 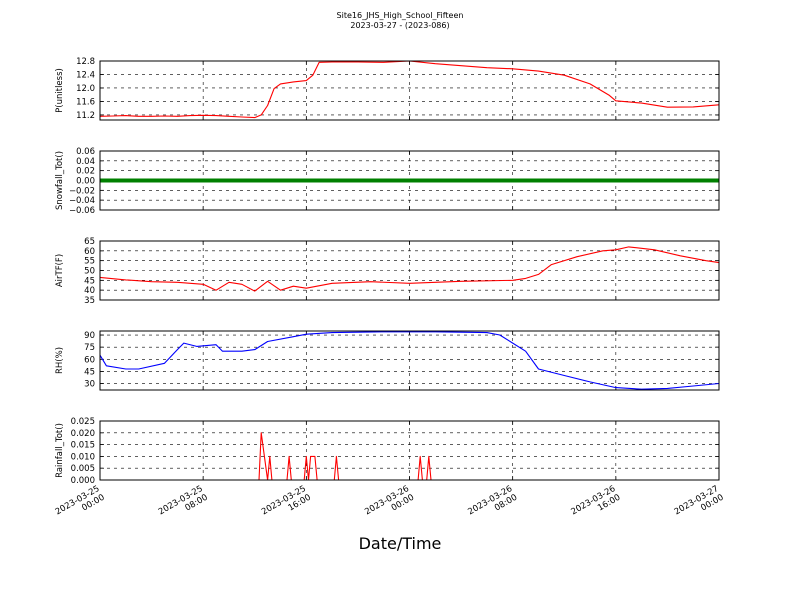 What do you see at coordinates (60, 90) in the screenshot?
I see `y-axis-label: P(unitless)` at bounding box center [60, 90].